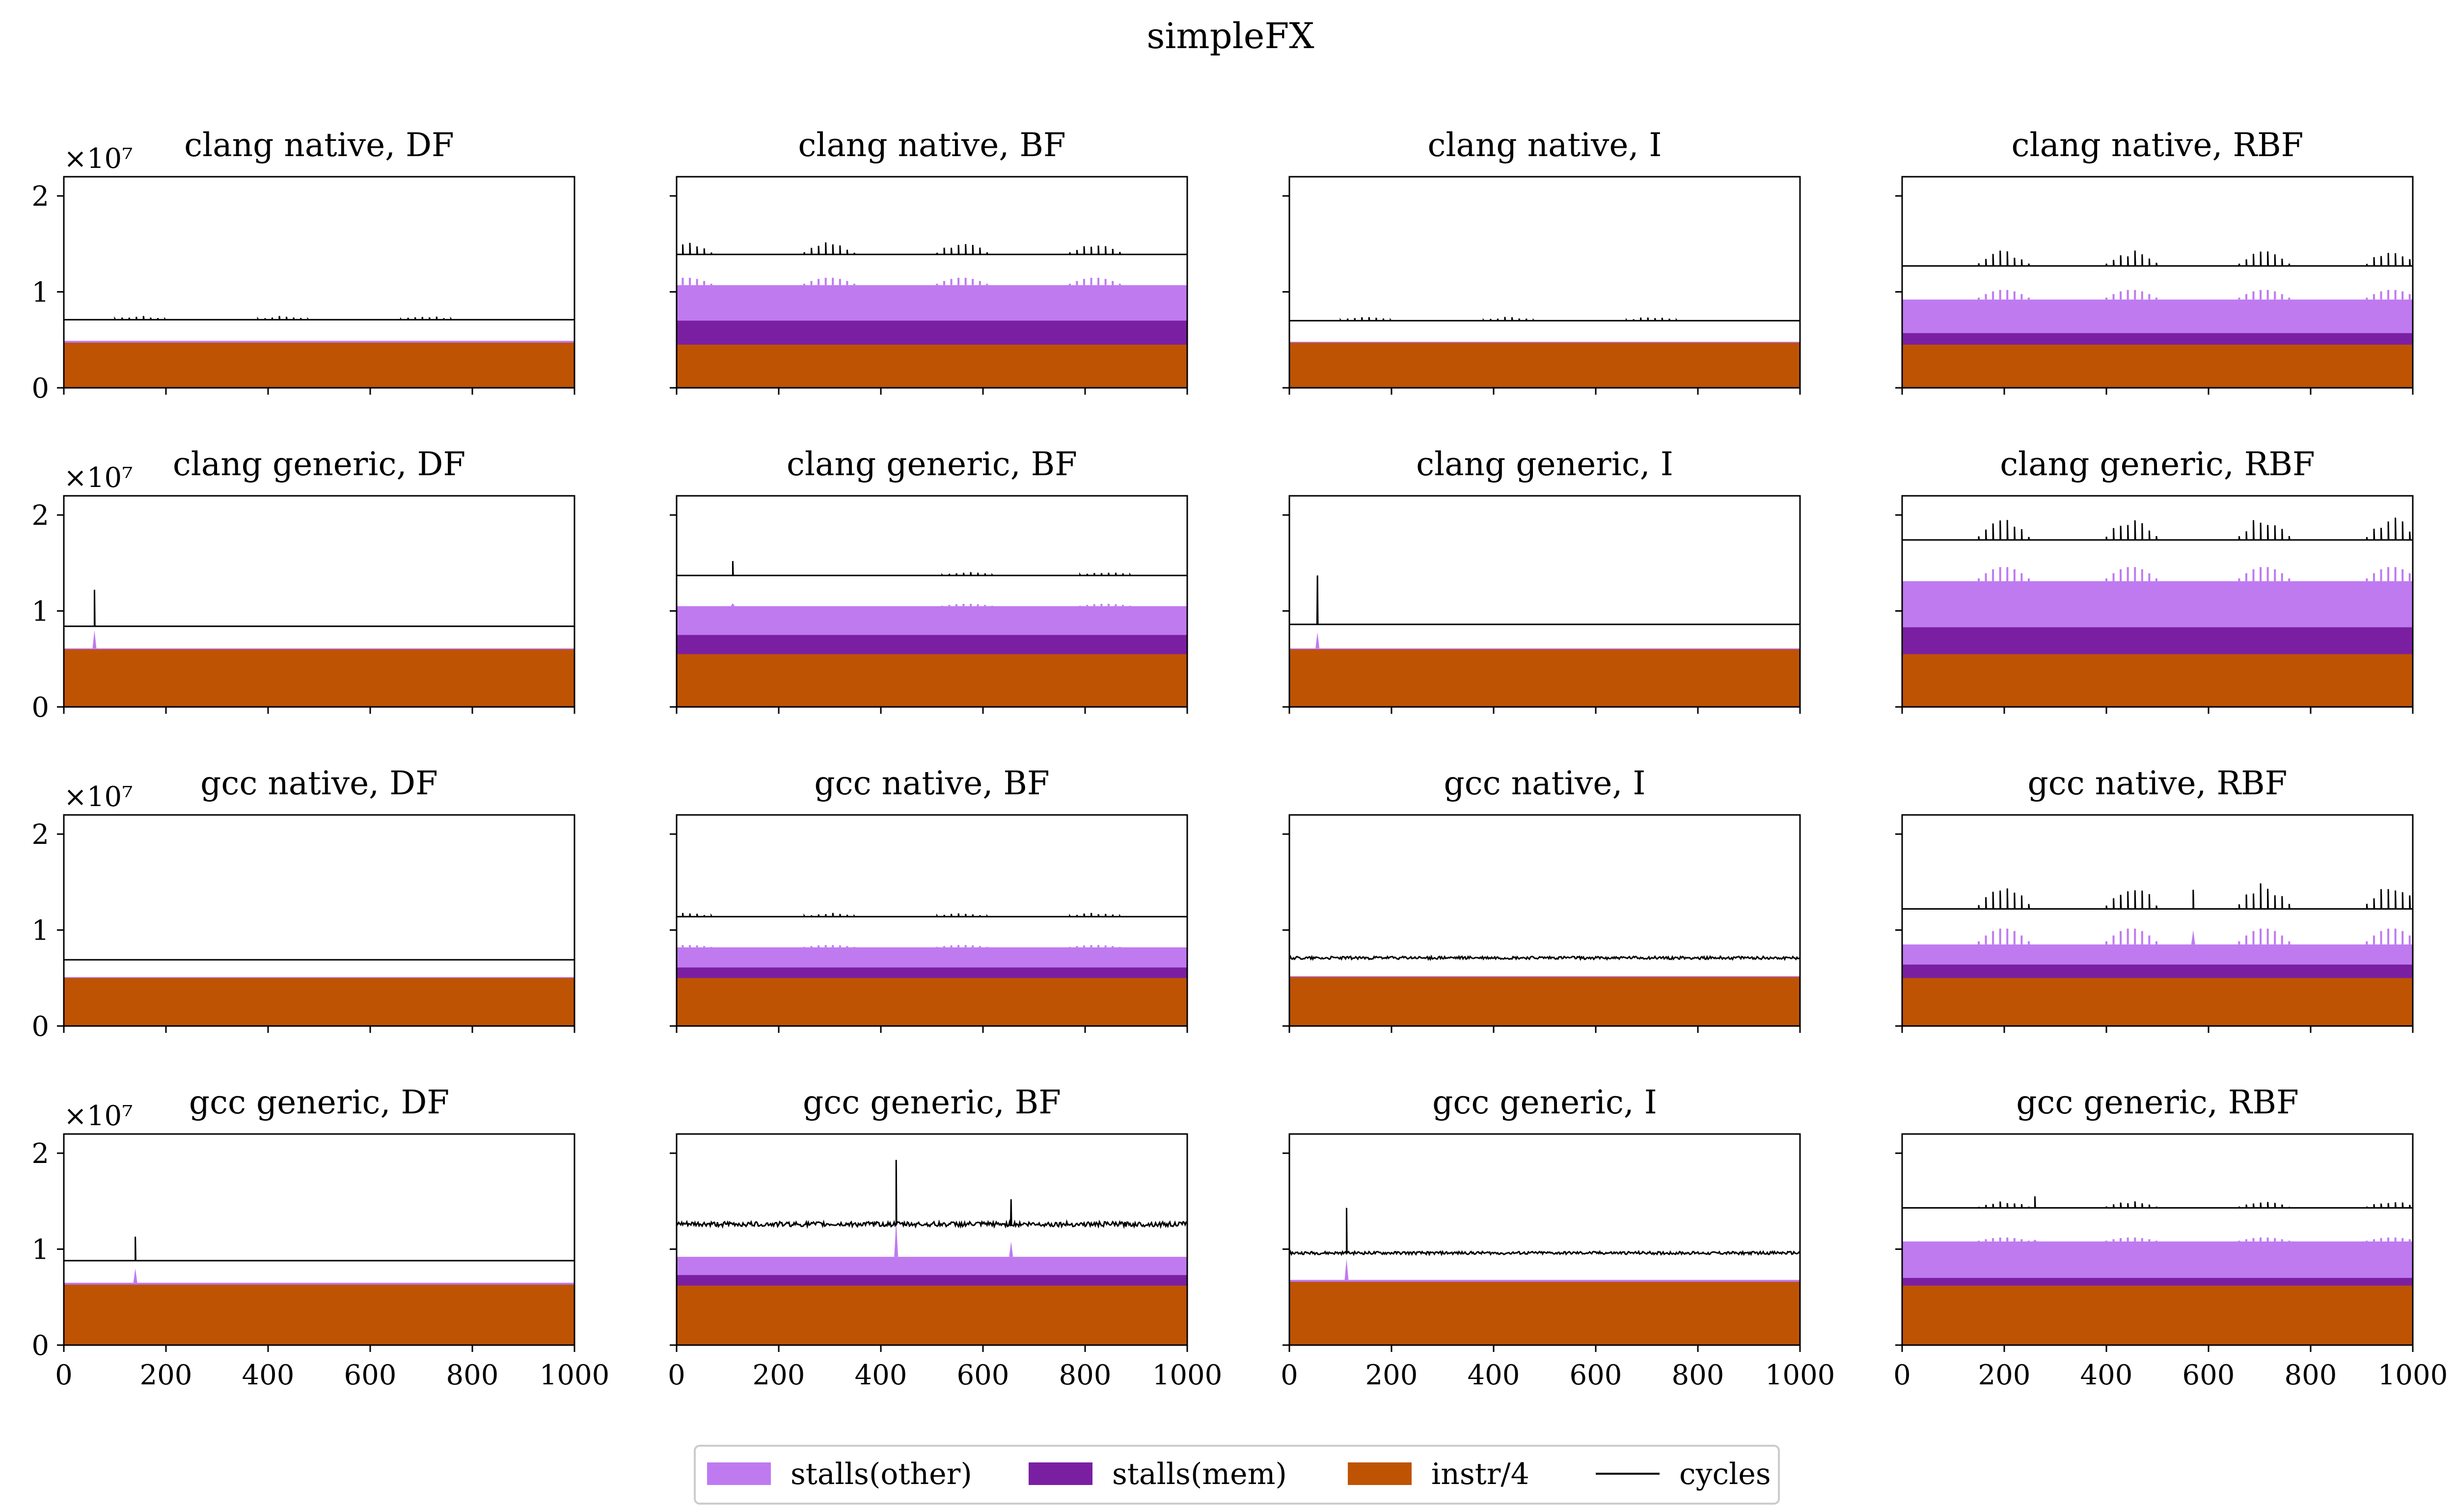 The width and height of the screenshot is (2455, 1512). Describe the element at coordinates (945, 1237) in the screenshot. I see `panel: gcc generic, BF 0 200 400 600 800 1000` at that location.